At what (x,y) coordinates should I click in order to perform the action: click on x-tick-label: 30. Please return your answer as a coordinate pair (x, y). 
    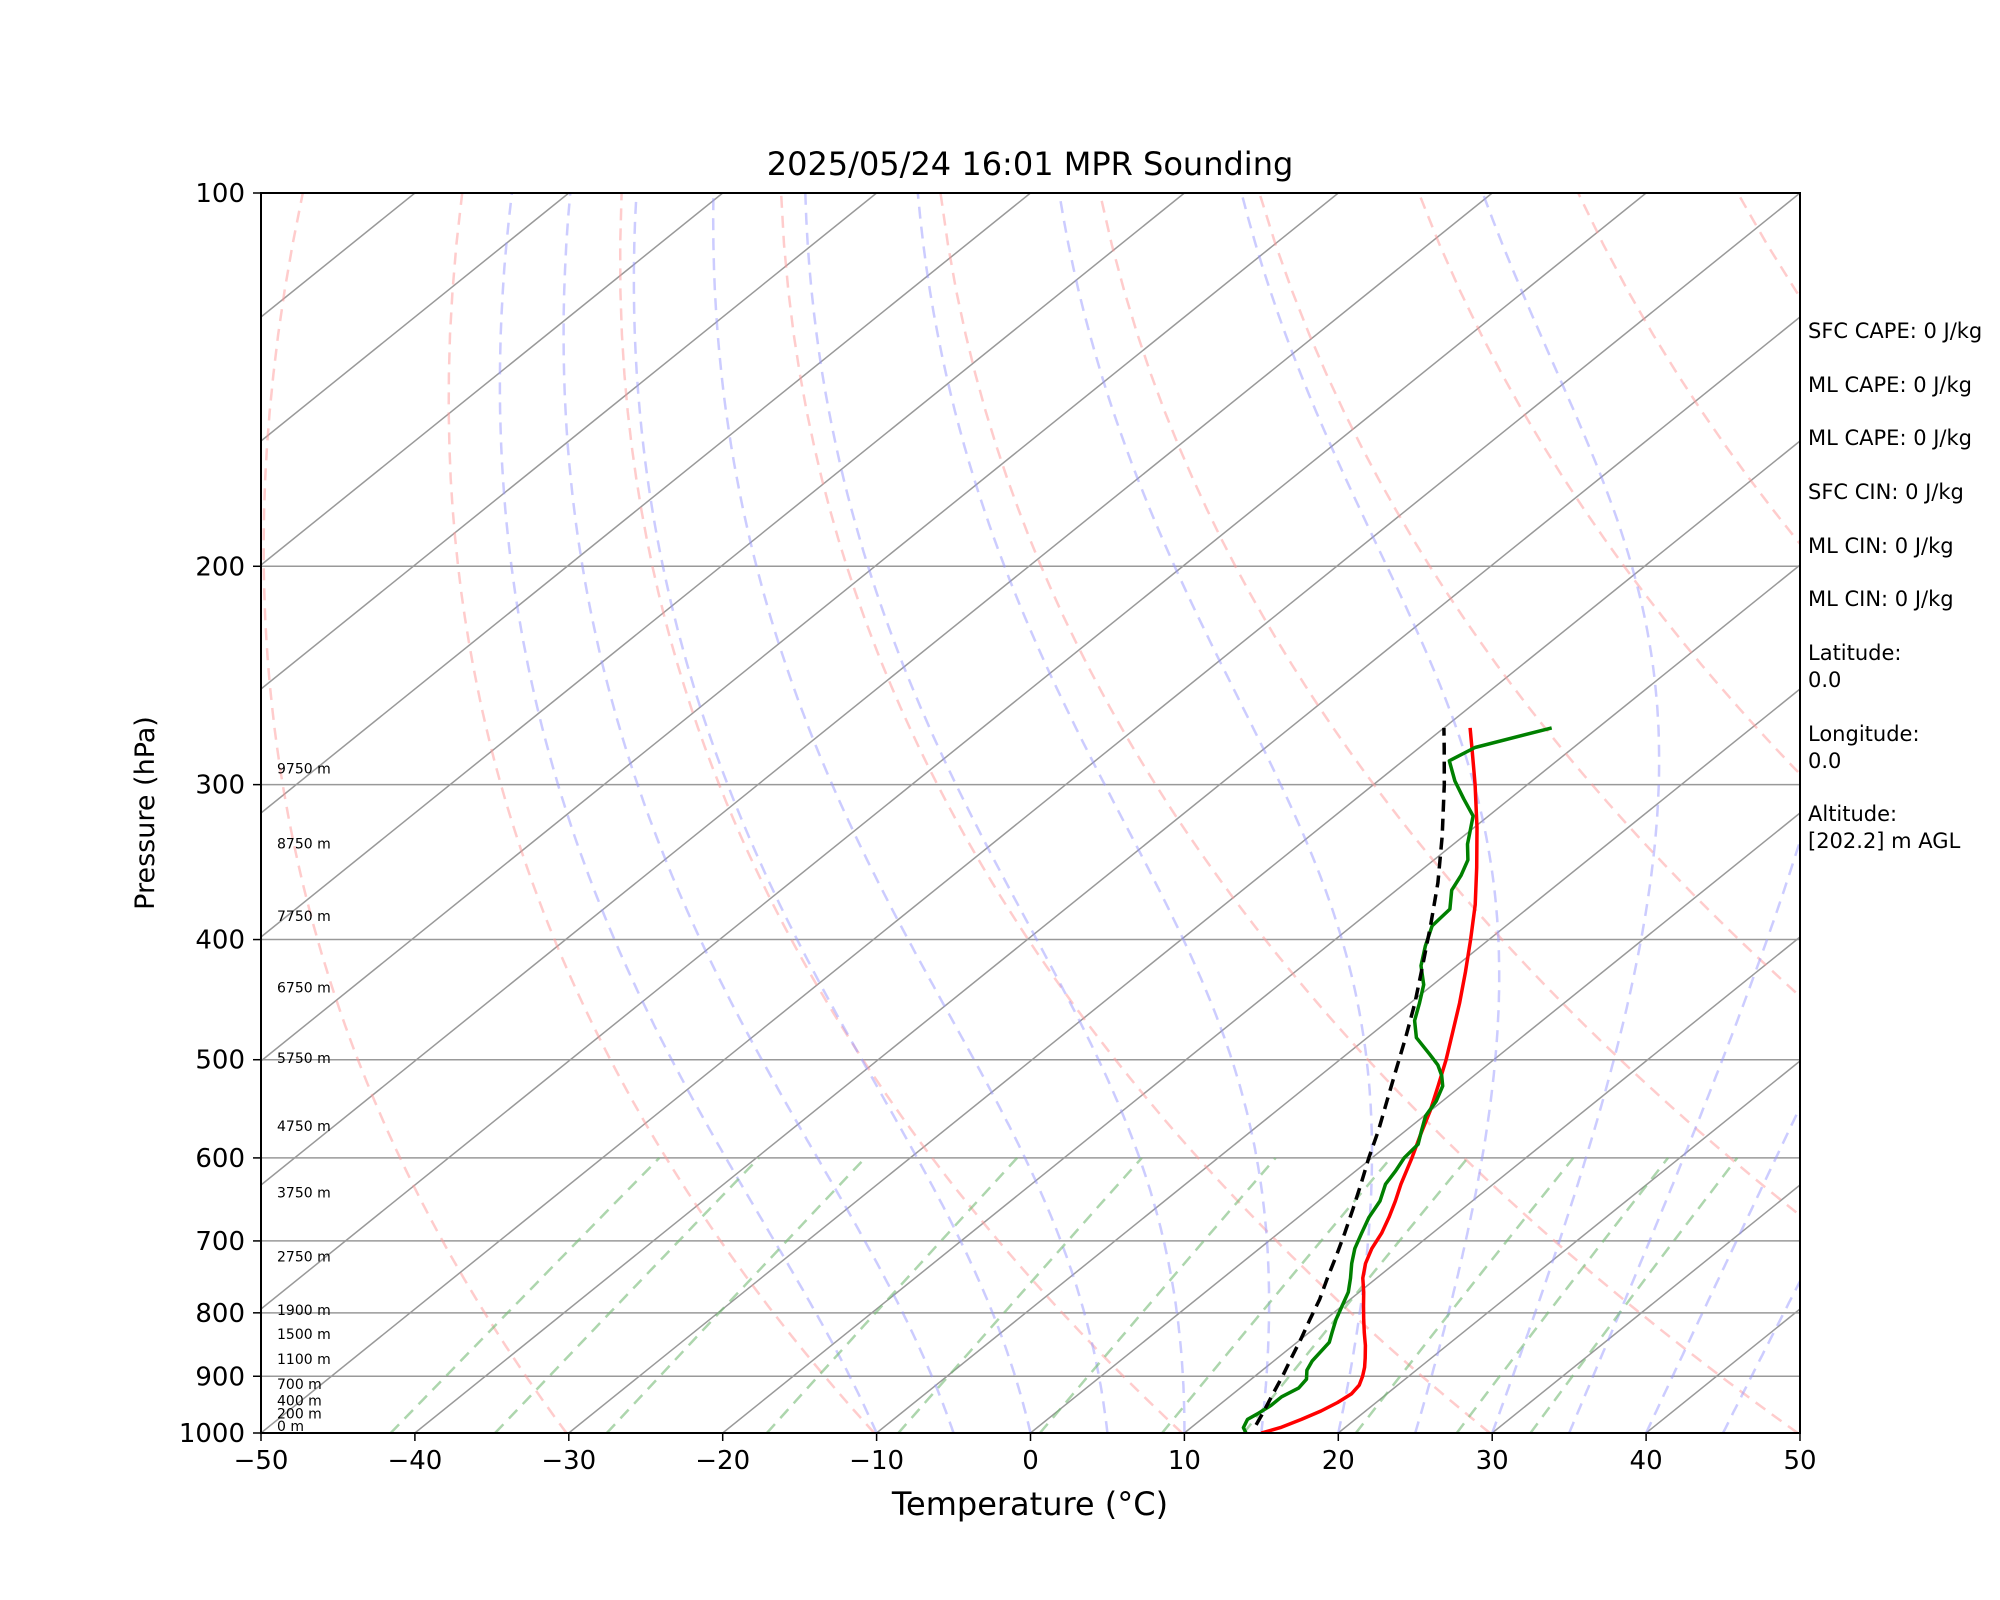
    Looking at the image, I should click on (1492, 1461).